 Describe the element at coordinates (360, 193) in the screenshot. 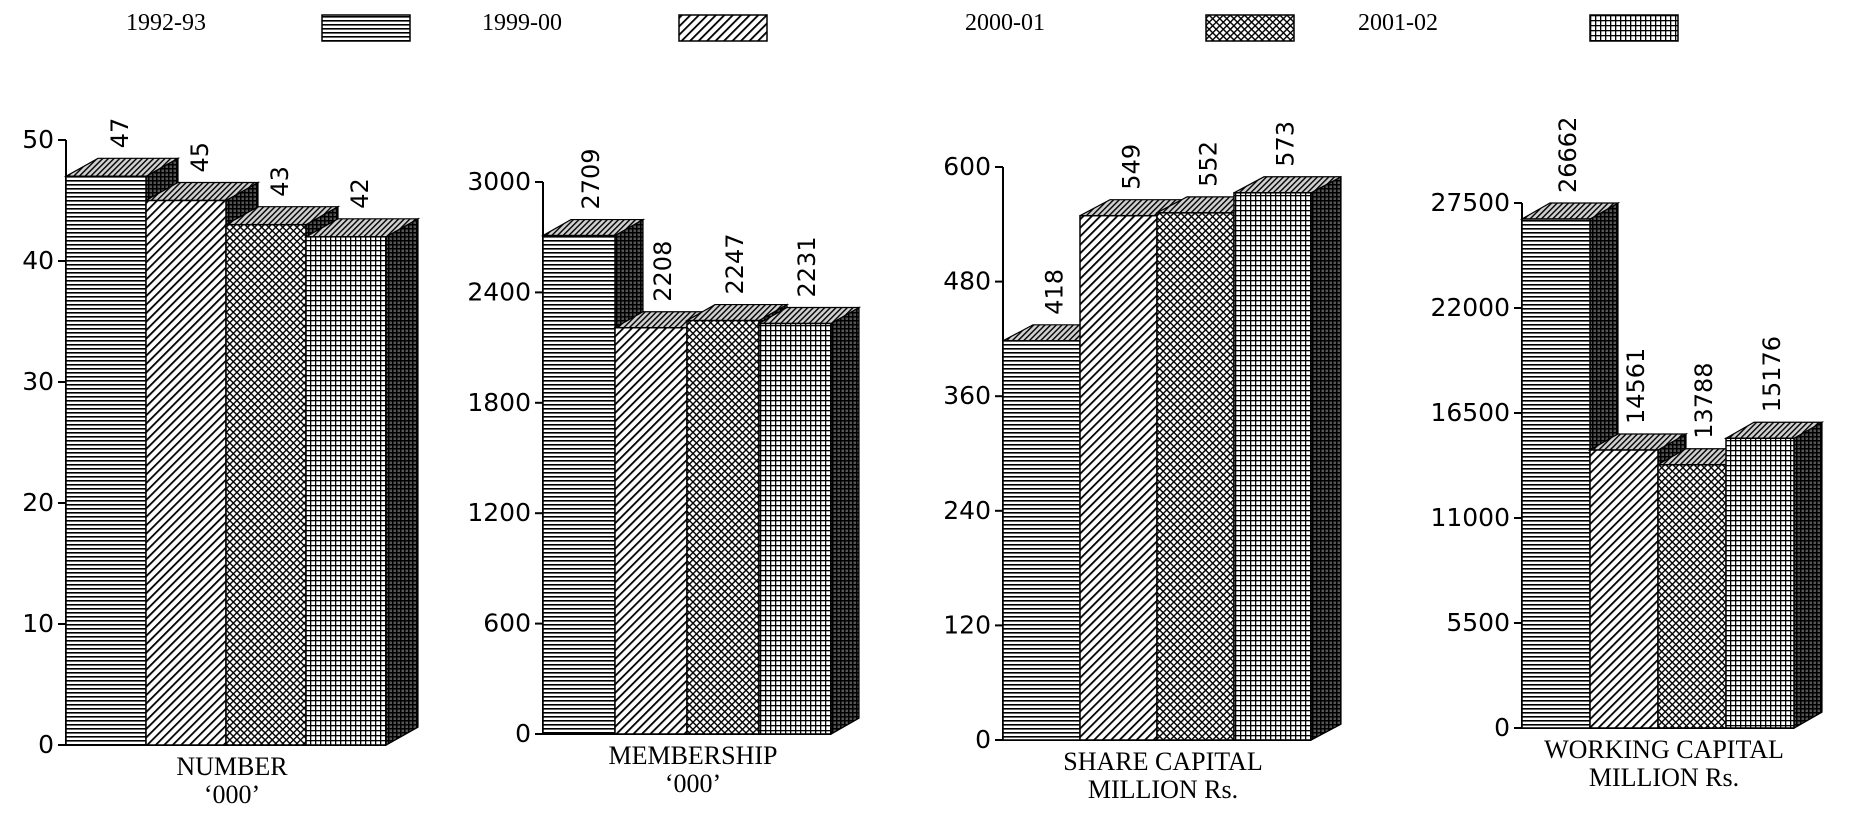

I see `data-label: 42` at that location.